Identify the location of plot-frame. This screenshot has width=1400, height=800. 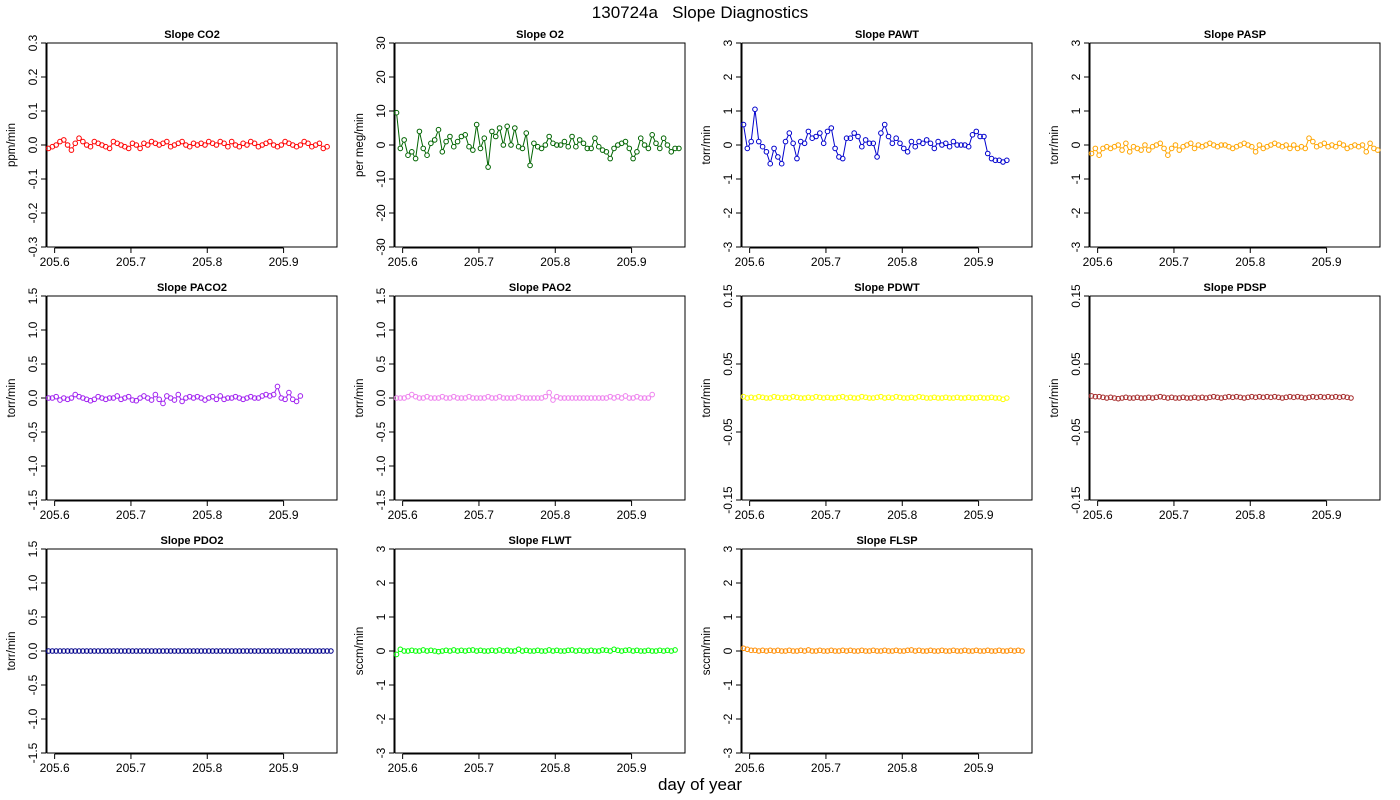
(1235, 145).